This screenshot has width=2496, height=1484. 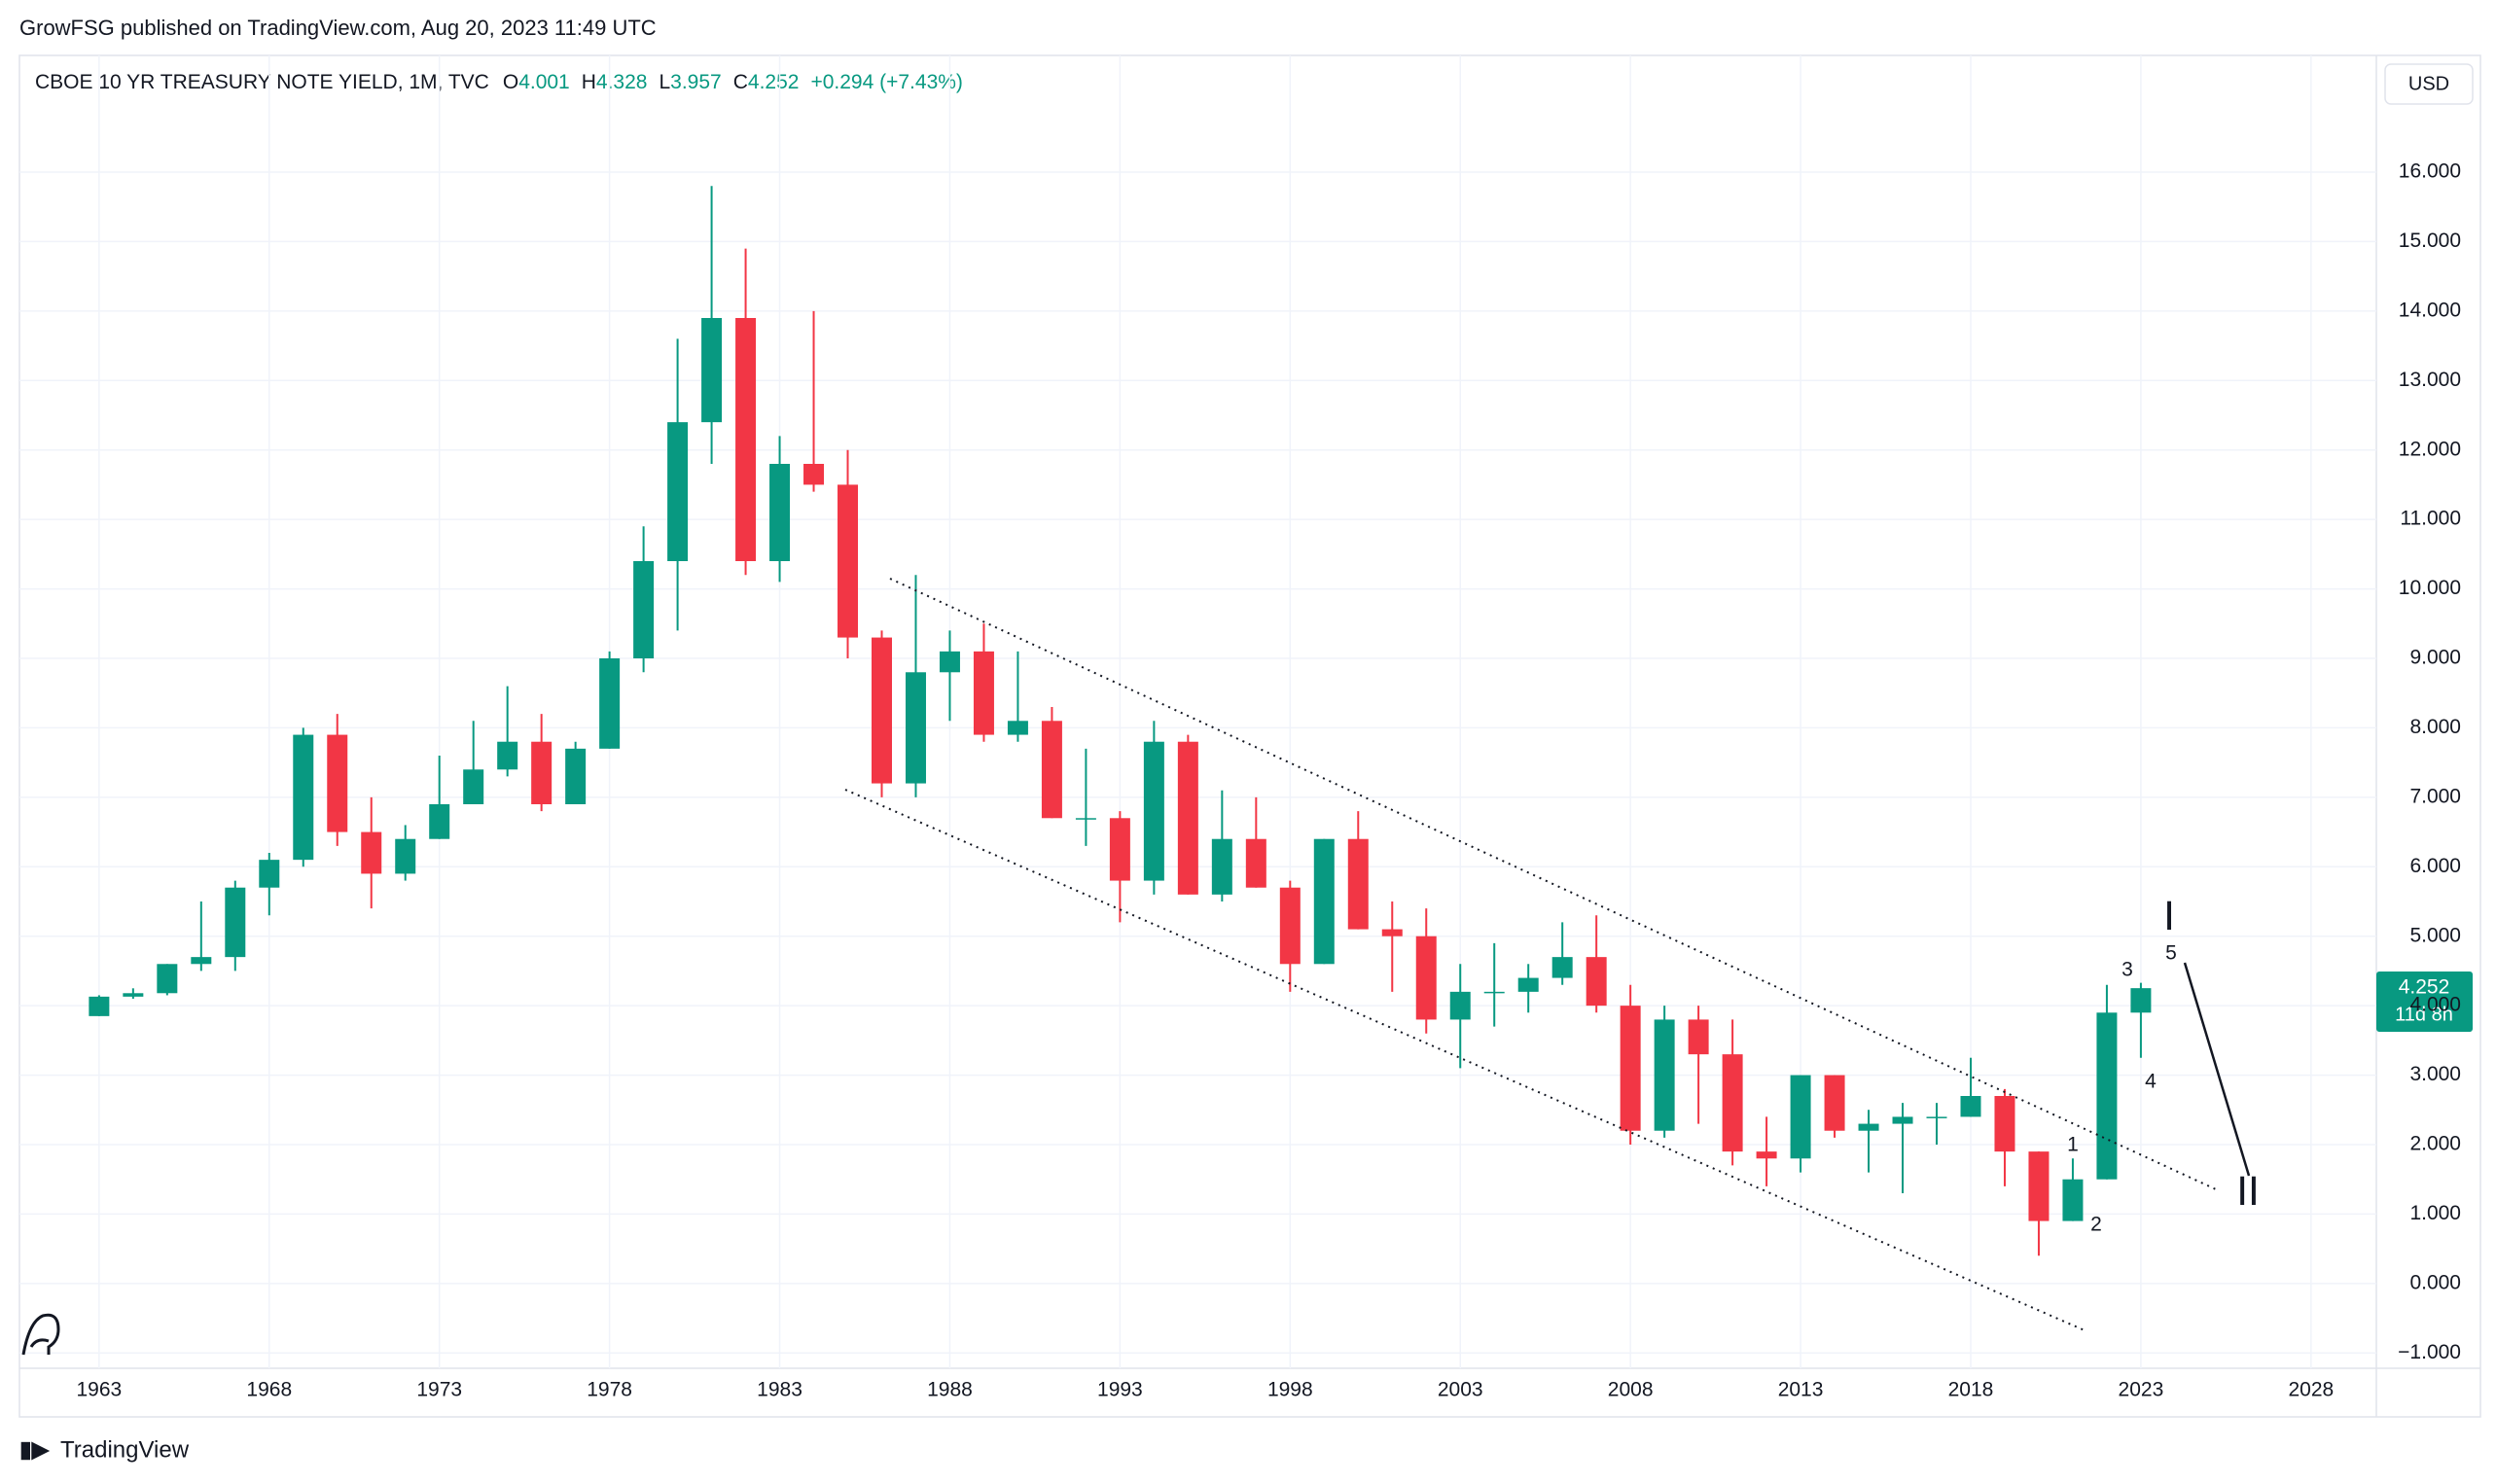 I want to click on countdown: 11d 8h, so click(x=2424, y=1015).